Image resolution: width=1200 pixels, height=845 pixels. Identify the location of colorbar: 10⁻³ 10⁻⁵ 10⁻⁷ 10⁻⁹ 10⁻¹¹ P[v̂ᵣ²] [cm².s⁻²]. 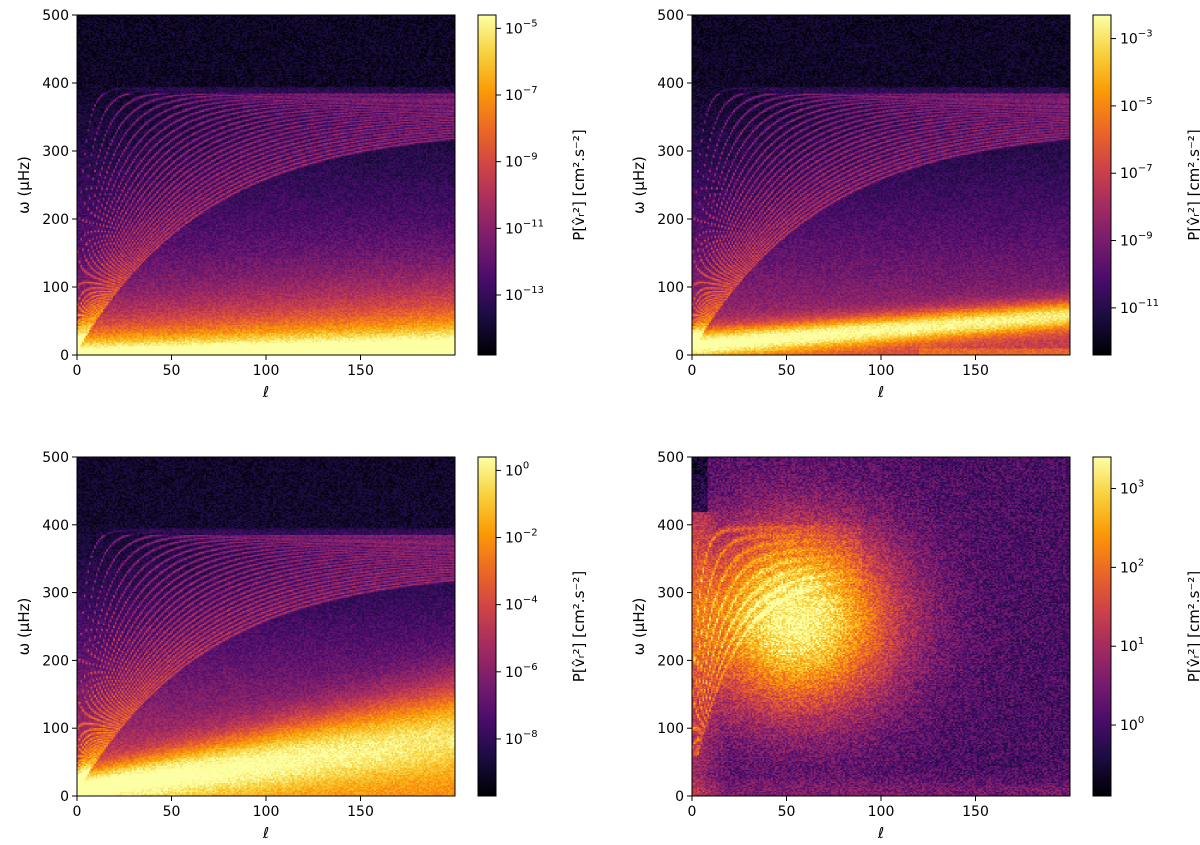
(1146, 185).